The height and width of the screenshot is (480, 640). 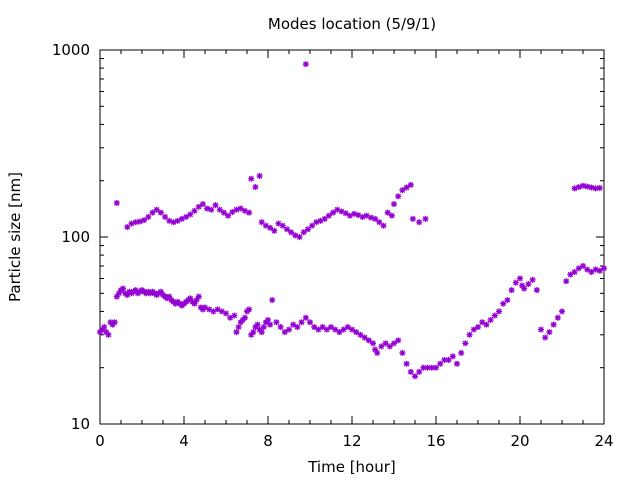 I want to click on y-axis-label: Particle size [nm], so click(x=15, y=237).